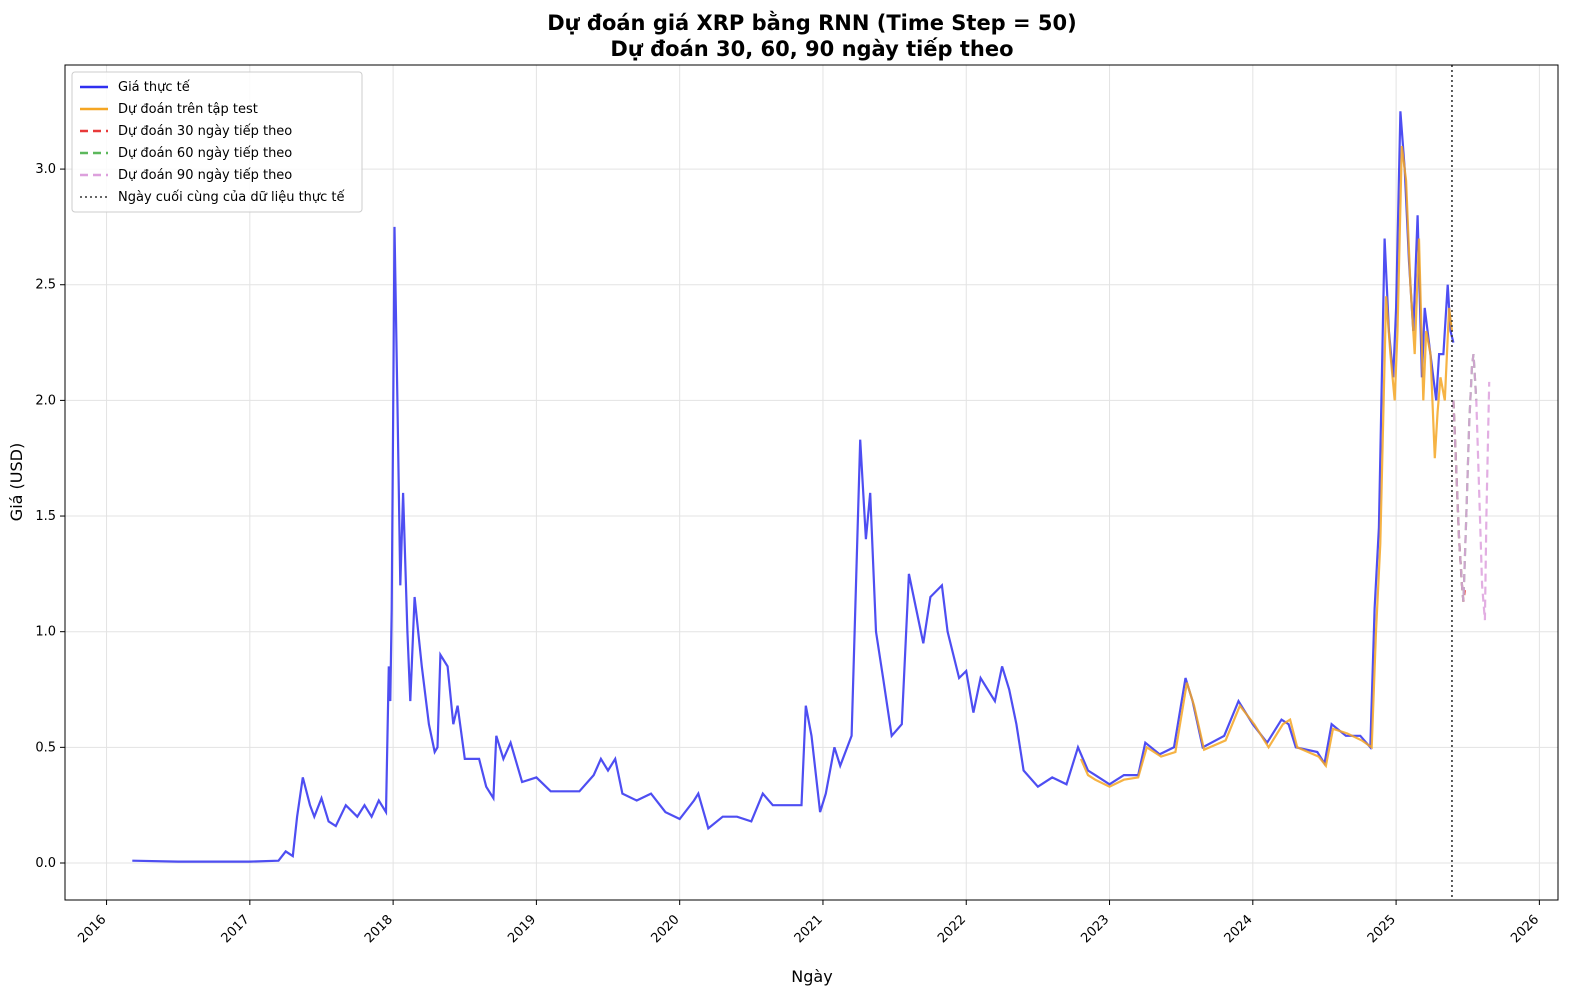  What do you see at coordinates (45, 516) in the screenshot?
I see `y-tick-label: 1.5` at bounding box center [45, 516].